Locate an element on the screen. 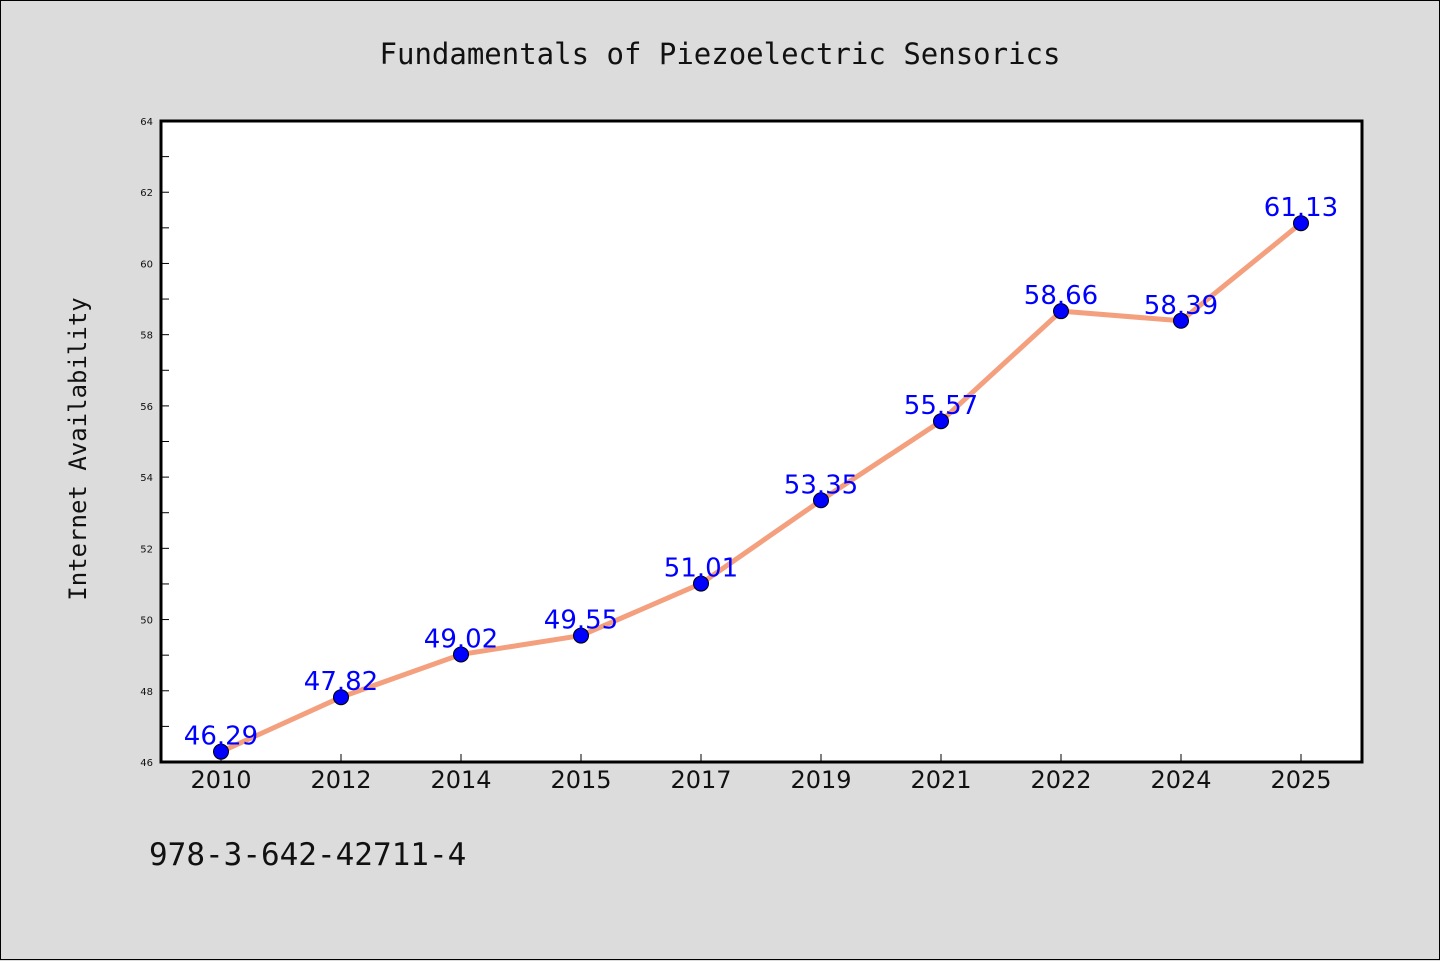 This screenshot has height=961, width=1440. data-label: 53.35 is located at coordinates (821, 485).